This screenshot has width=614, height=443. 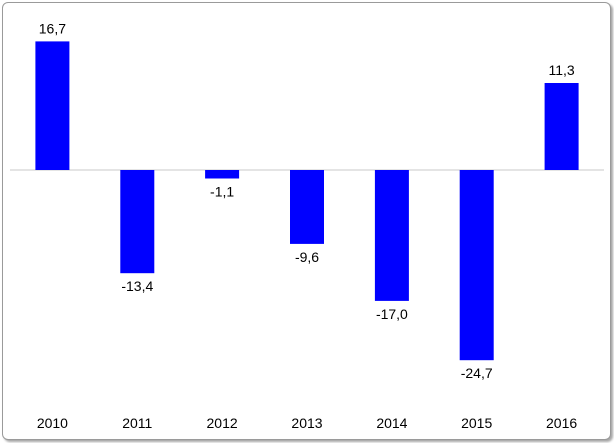 What do you see at coordinates (307, 257) in the screenshot?
I see `data-label-2013: -9,6` at bounding box center [307, 257].